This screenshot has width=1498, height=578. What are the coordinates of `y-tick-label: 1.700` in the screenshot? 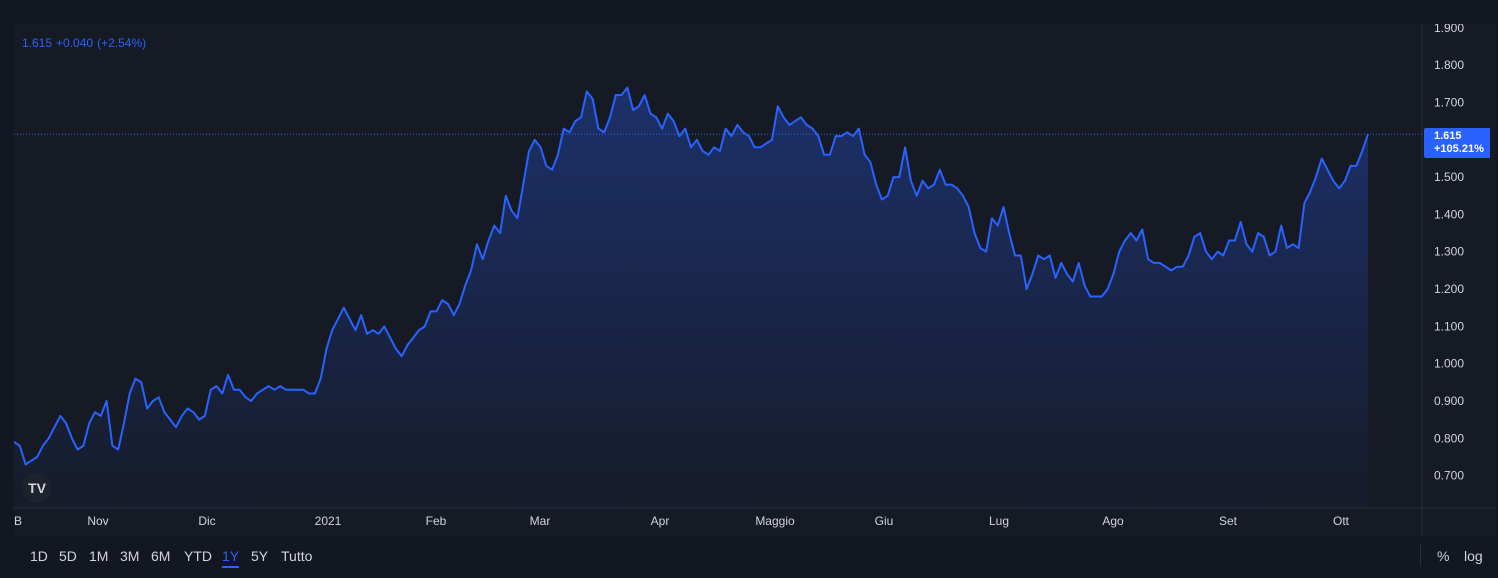 It's located at (1449, 102).